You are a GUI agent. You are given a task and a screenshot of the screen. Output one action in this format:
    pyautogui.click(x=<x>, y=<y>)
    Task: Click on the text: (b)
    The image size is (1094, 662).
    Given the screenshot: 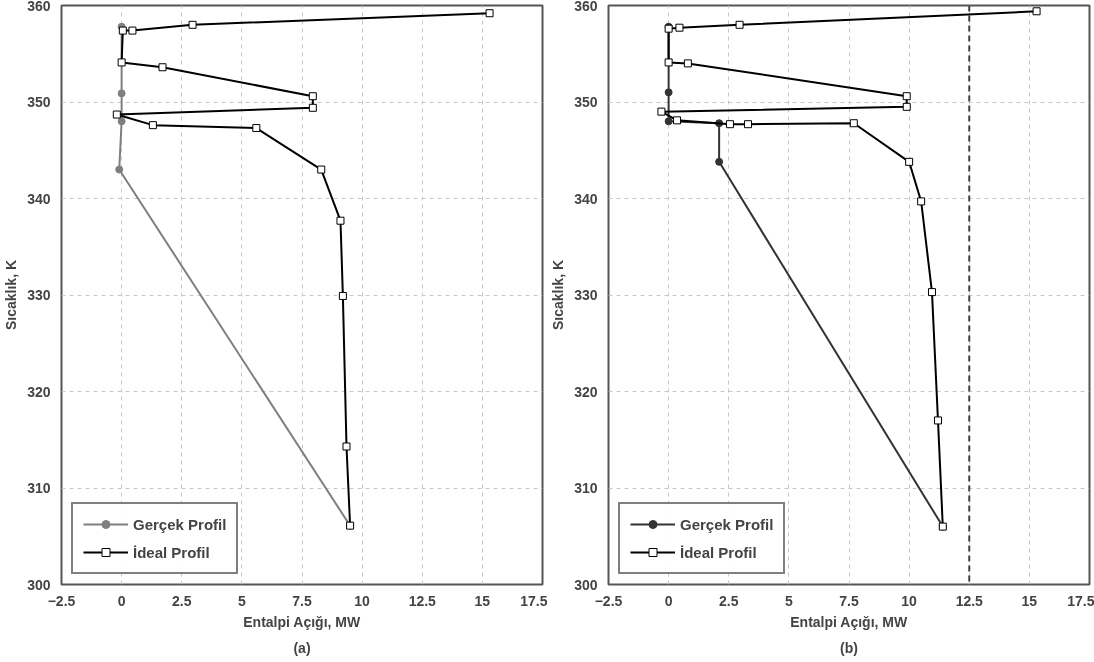 What is the action you would take?
    pyautogui.click(x=849, y=647)
    